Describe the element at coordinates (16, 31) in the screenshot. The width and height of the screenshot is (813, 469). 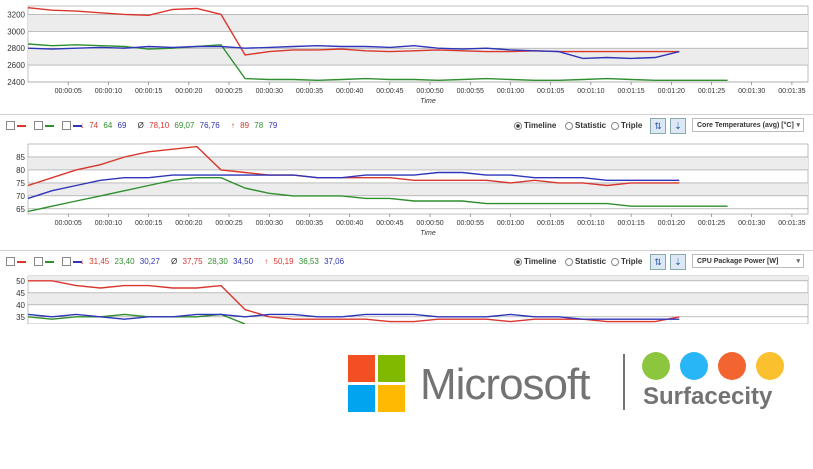
I see `y-tick-label: 3000` at that location.